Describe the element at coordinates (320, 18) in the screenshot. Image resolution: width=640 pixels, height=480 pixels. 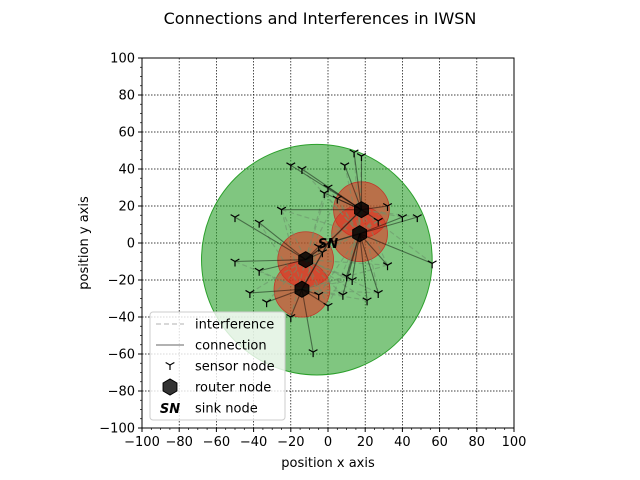
I see `chart-title: Connections and Interferences in IWSN` at that location.